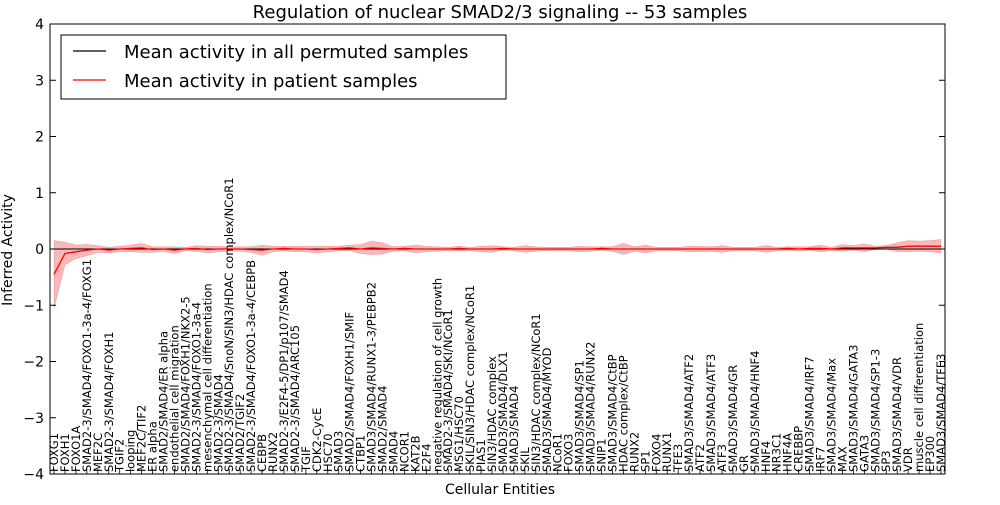 The height and width of the screenshot is (505, 1000). Describe the element at coordinates (98, 452) in the screenshot. I see `x-tick-label: MEF2C` at that location.